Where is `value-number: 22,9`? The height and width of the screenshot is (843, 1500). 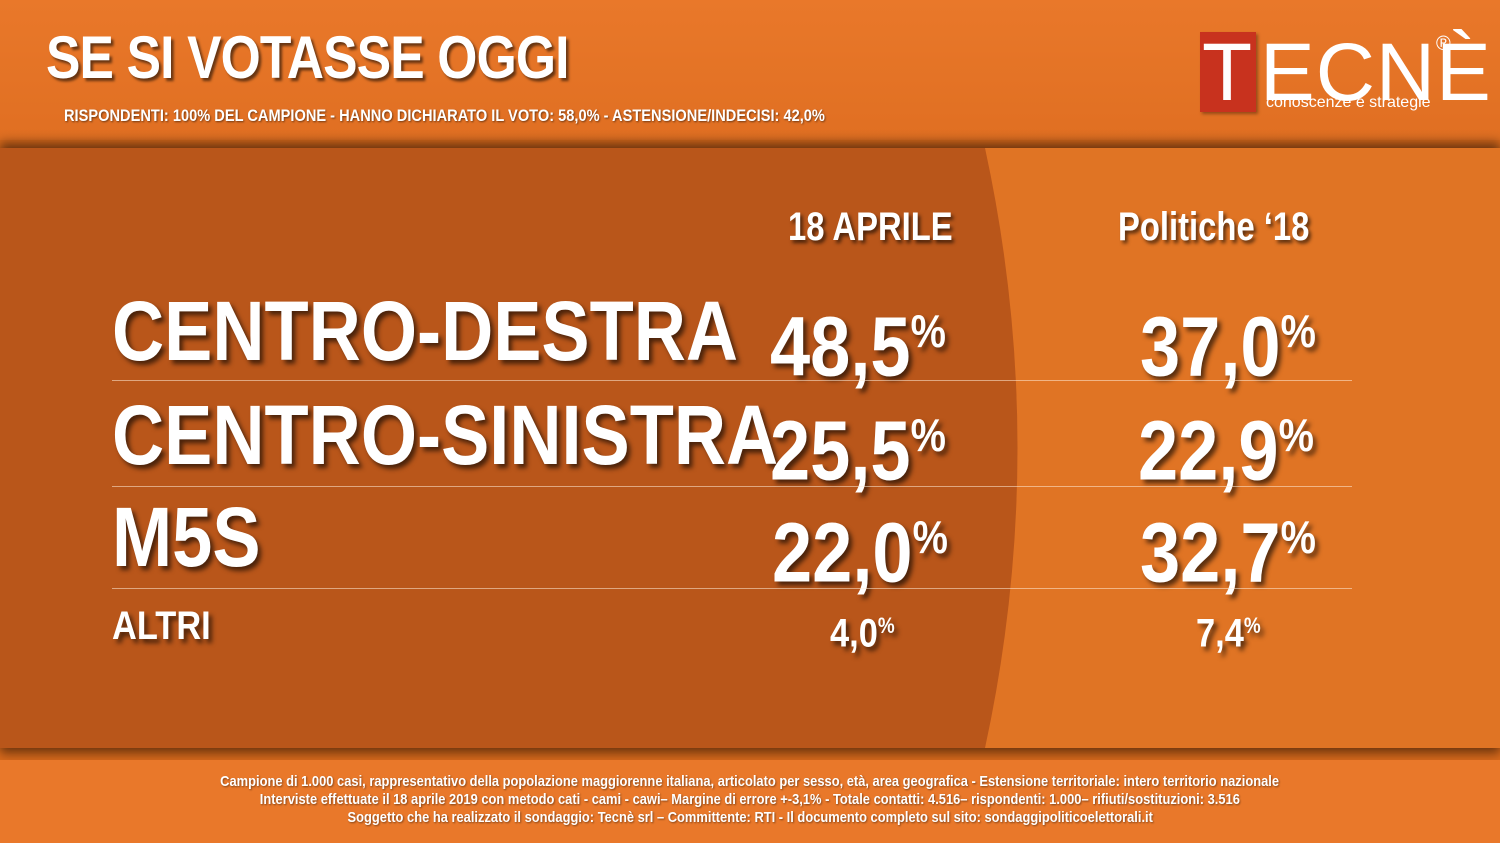 value-number: 22,9 is located at coordinates (1208, 450).